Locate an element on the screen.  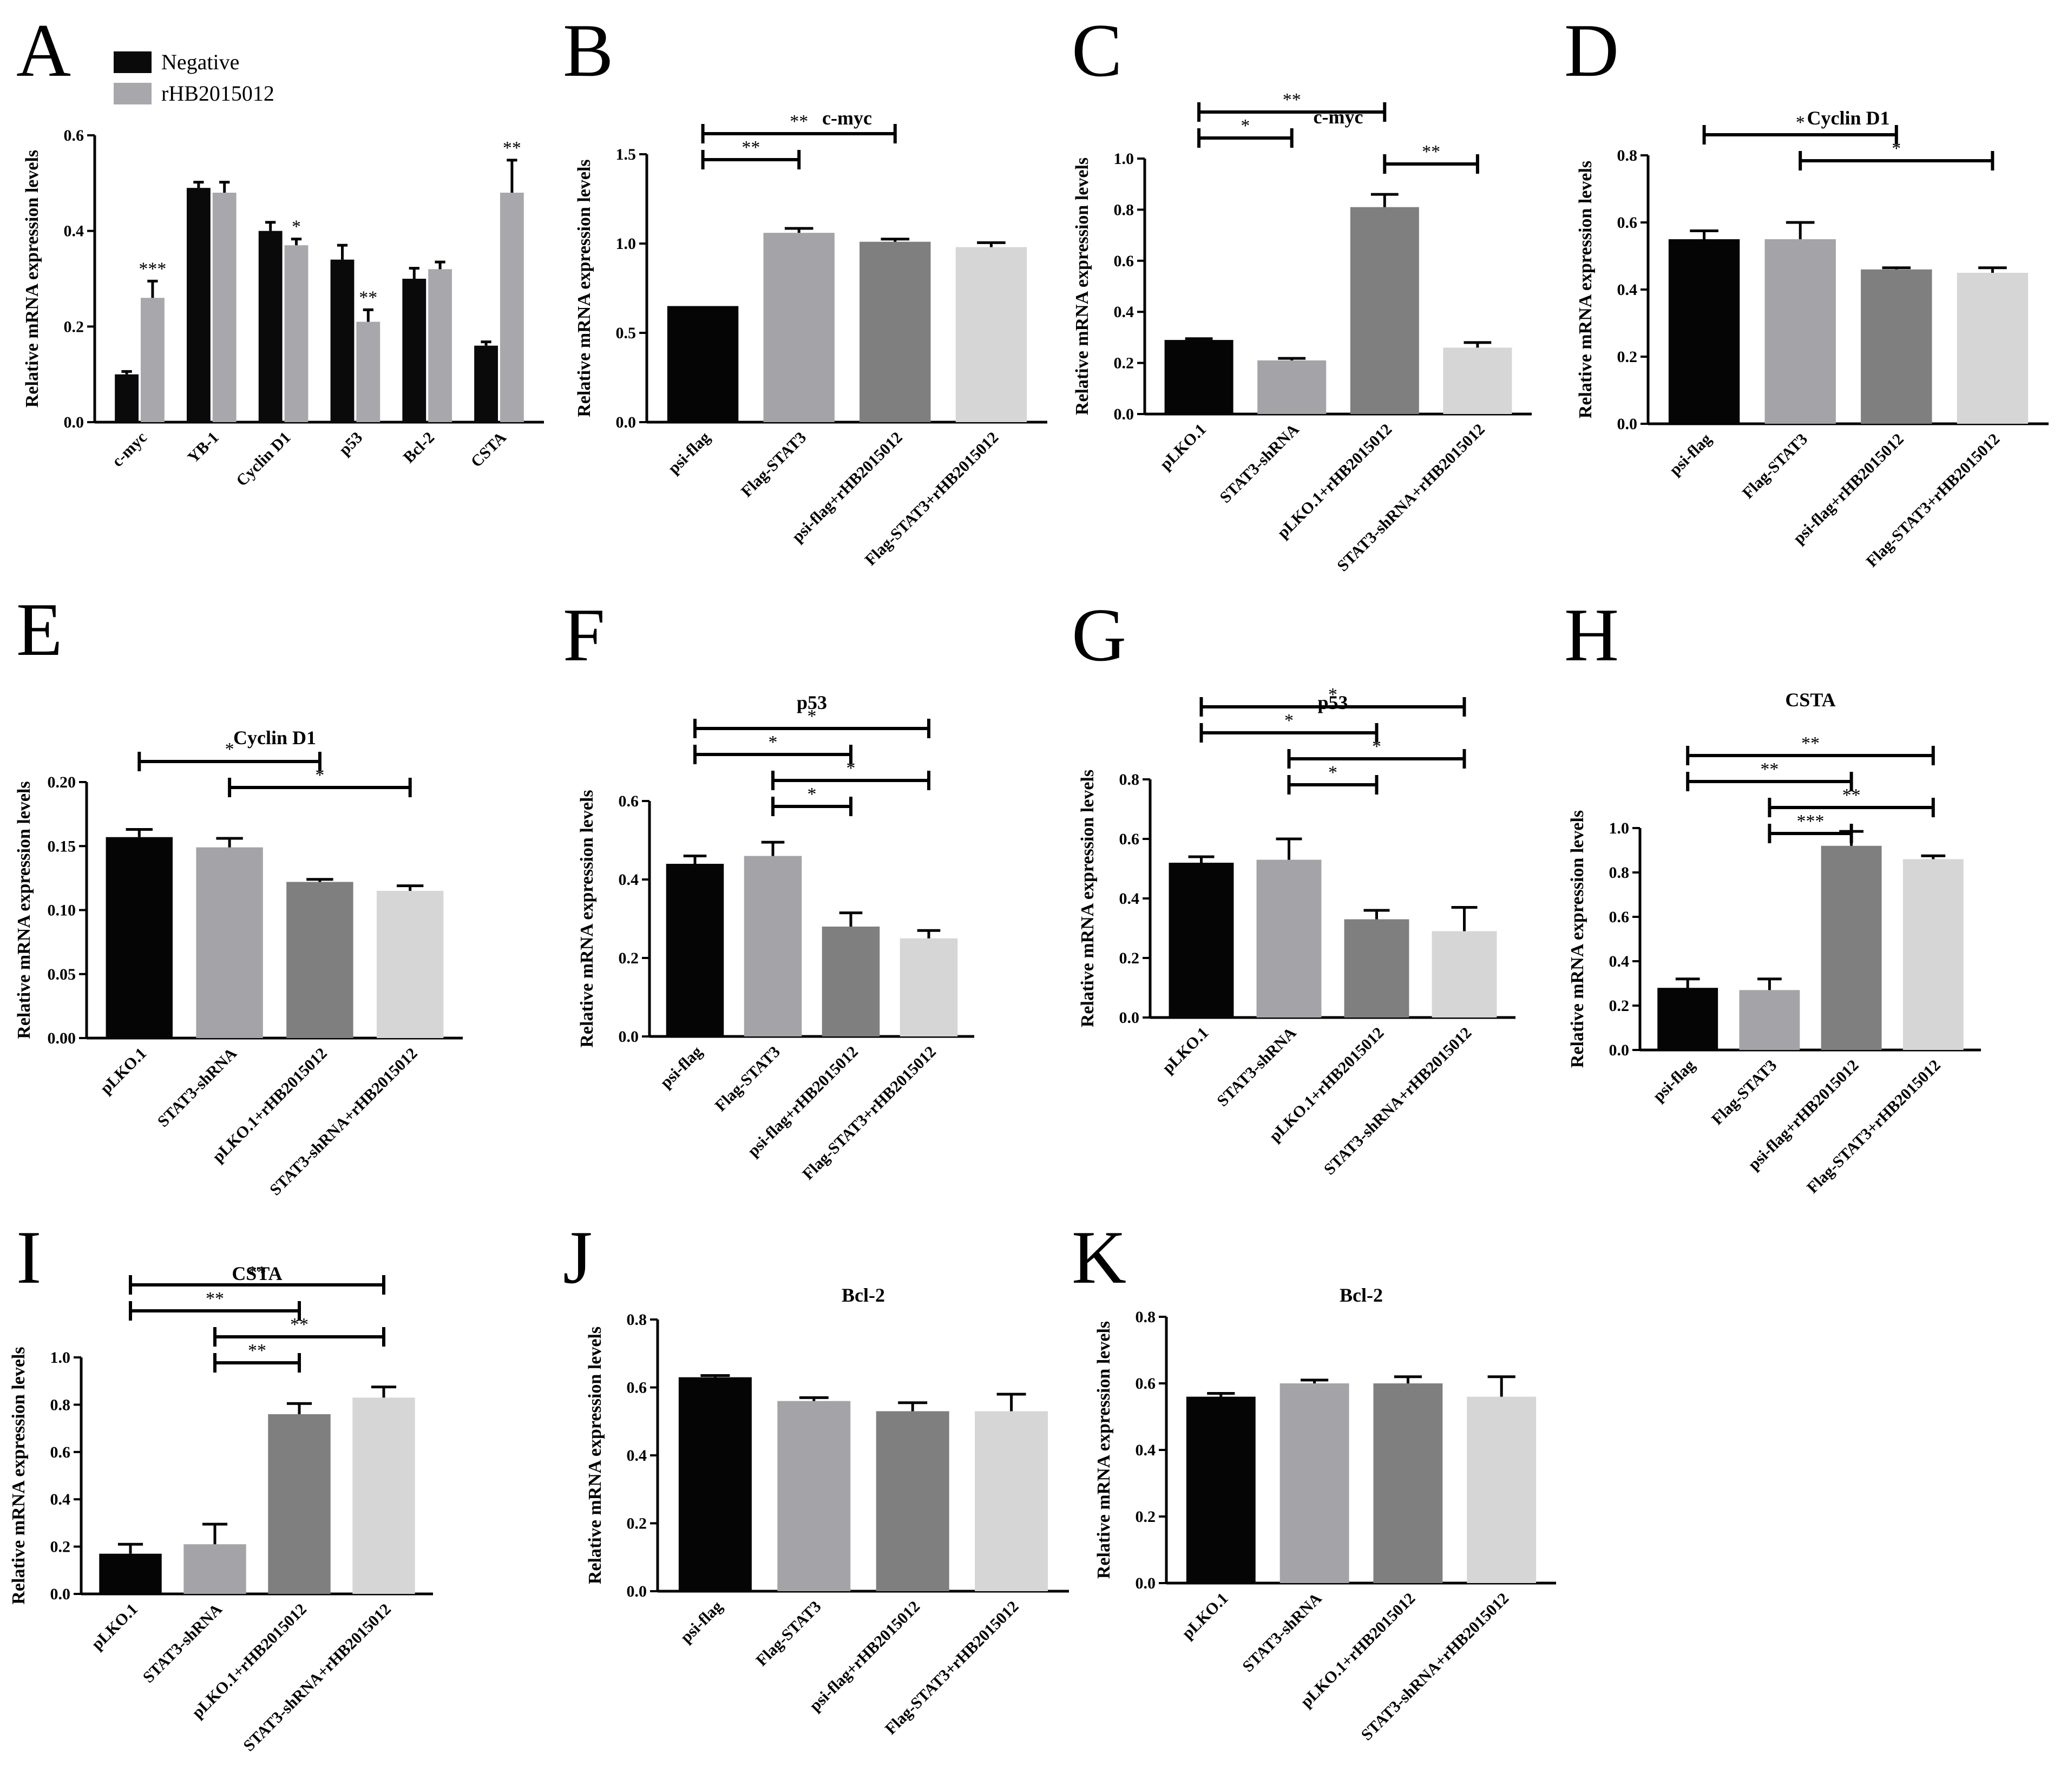
panel-letter: A is located at coordinates (44, 51).